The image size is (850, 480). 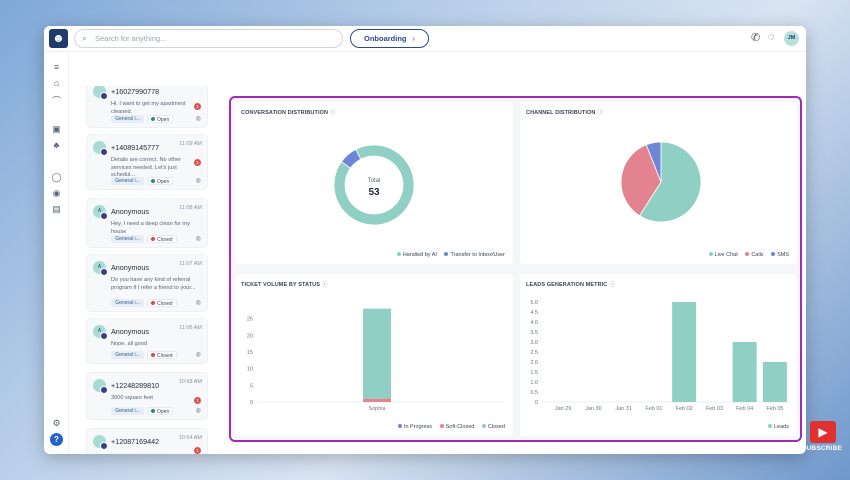 I want to click on card-title: LEADS GENERATION METRIC ⓘ, so click(x=570, y=284).